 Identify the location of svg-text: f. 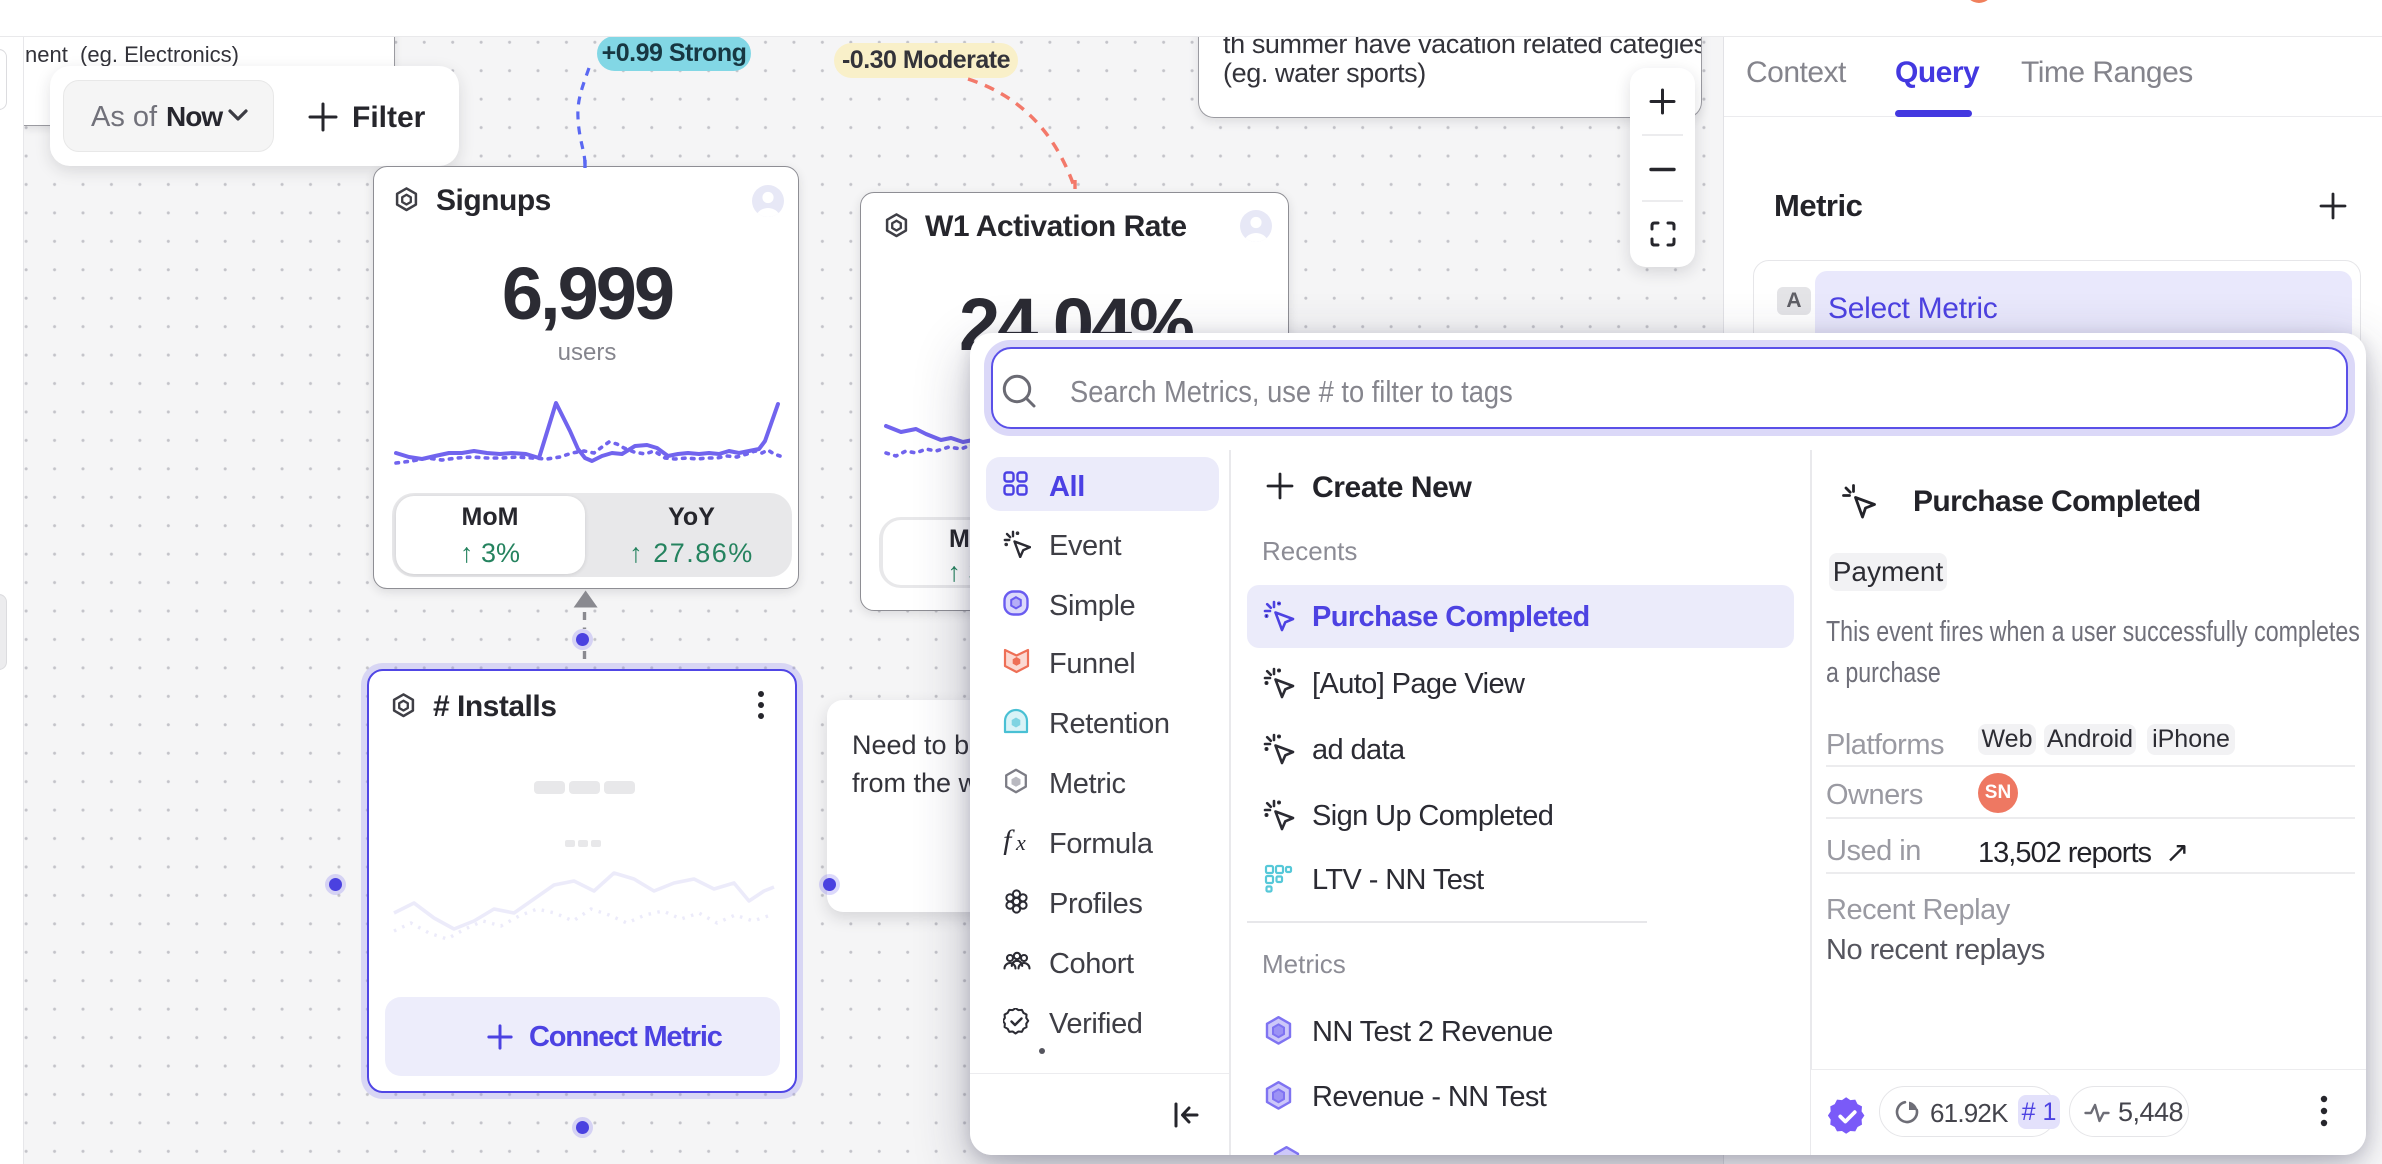
(1009, 841).